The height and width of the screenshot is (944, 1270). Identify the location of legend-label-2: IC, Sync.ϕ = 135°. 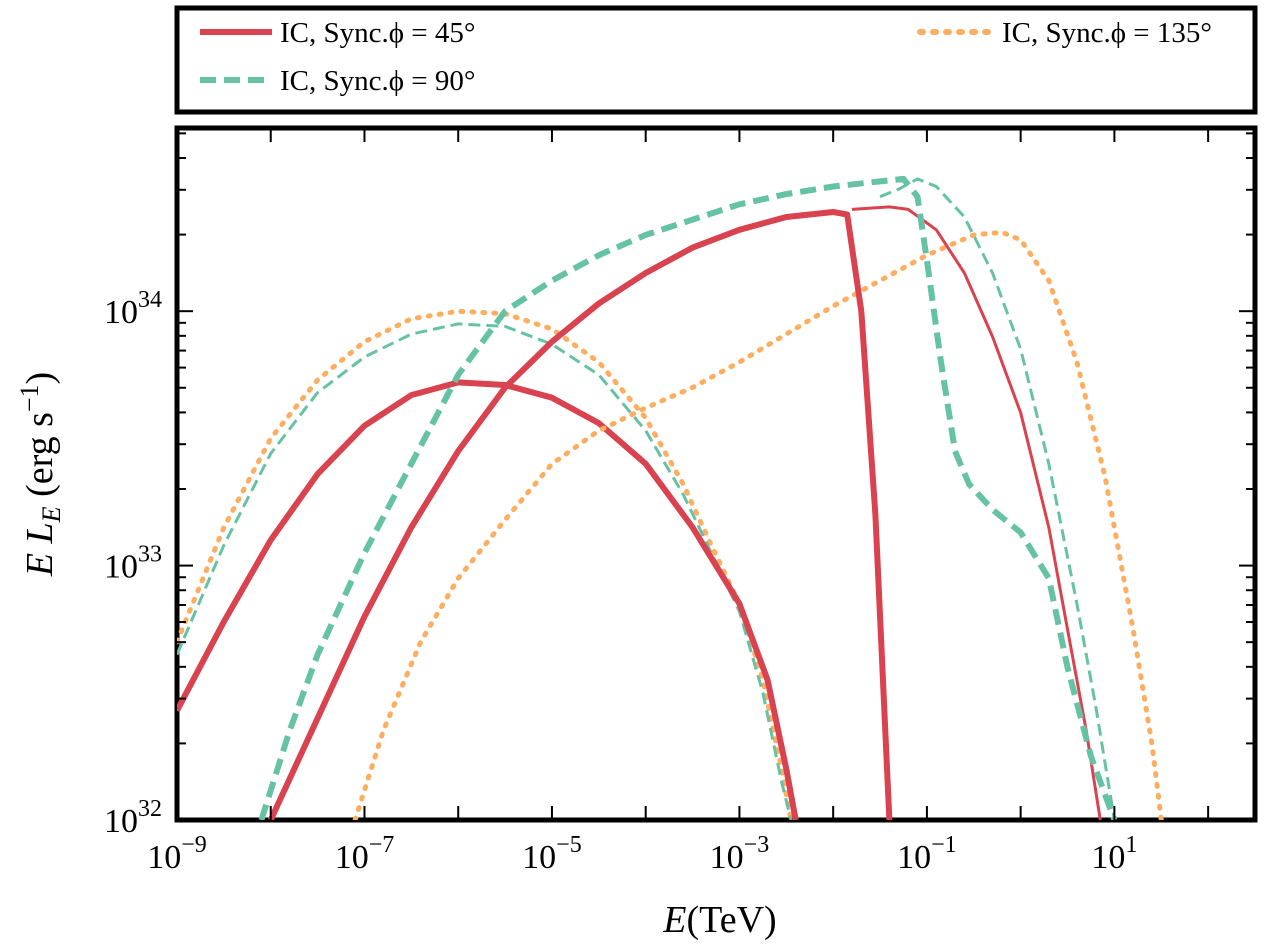
(1107, 33).